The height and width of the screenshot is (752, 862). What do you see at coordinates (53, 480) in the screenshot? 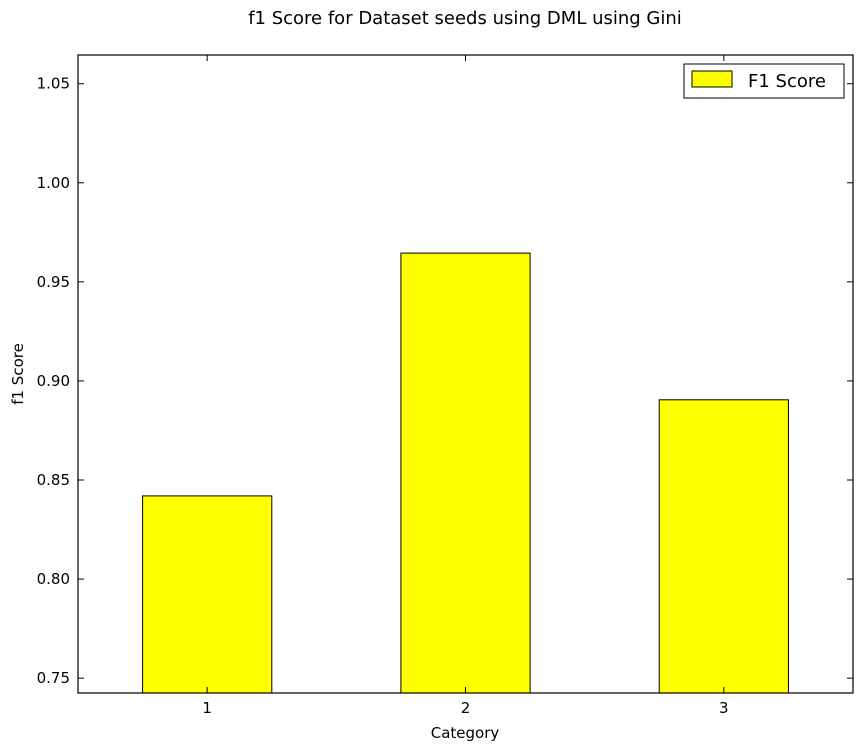
I see `y-tick-label: 0.85` at bounding box center [53, 480].